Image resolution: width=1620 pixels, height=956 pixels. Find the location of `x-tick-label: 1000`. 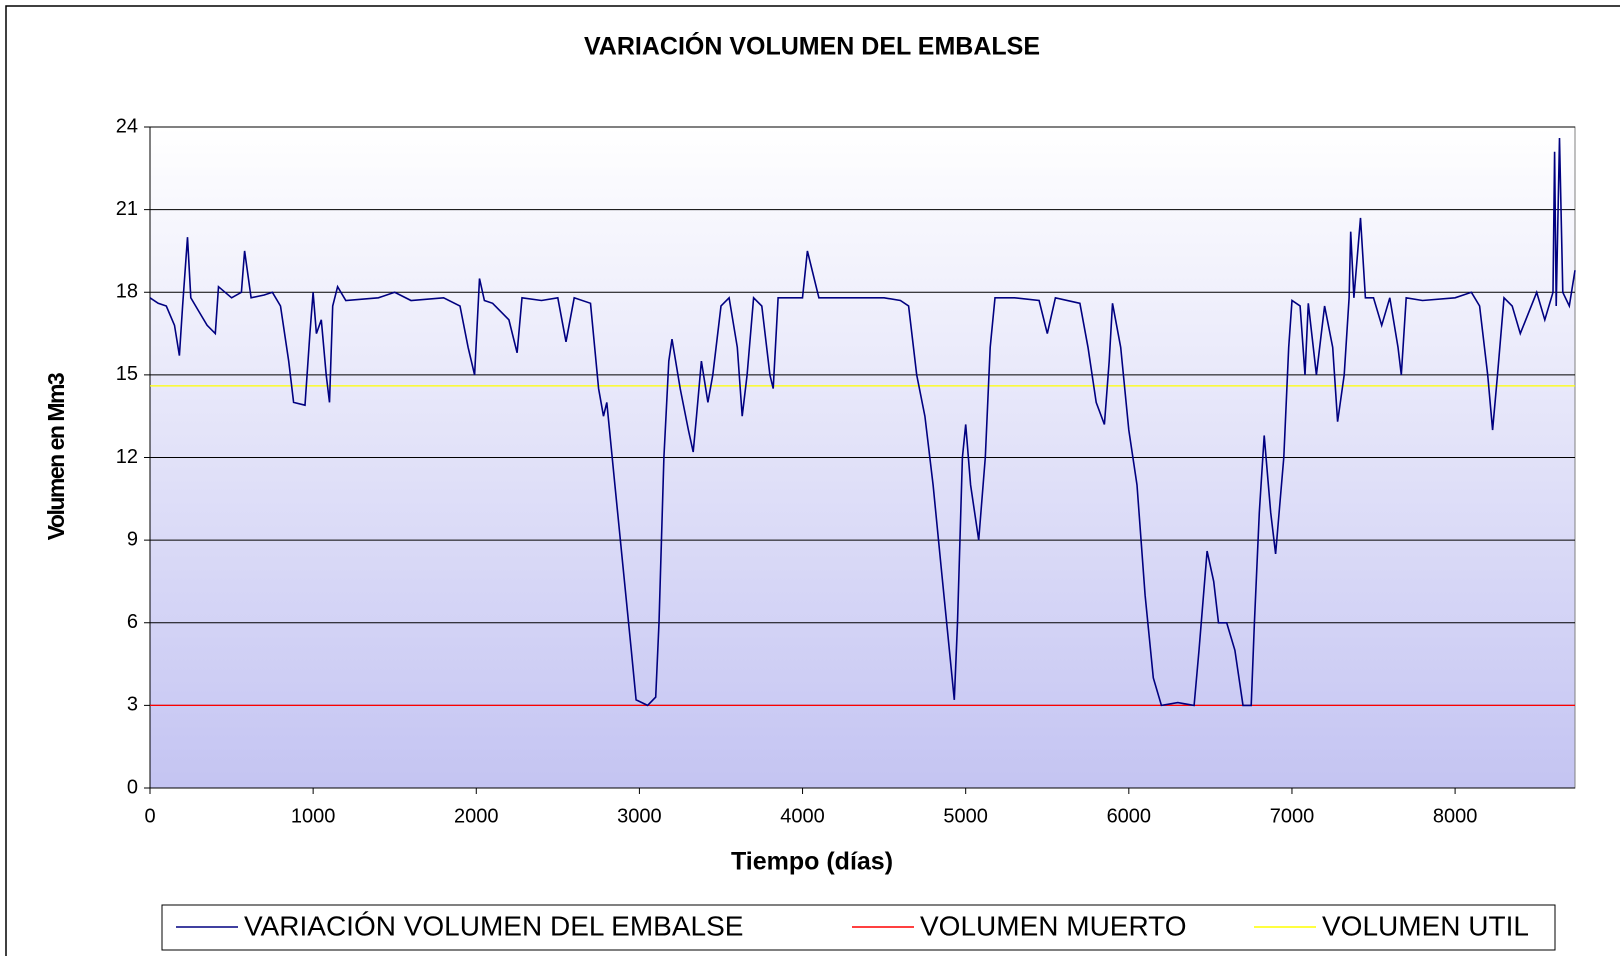

x-tick-label: 1000 is located at coordinates (313, 816).